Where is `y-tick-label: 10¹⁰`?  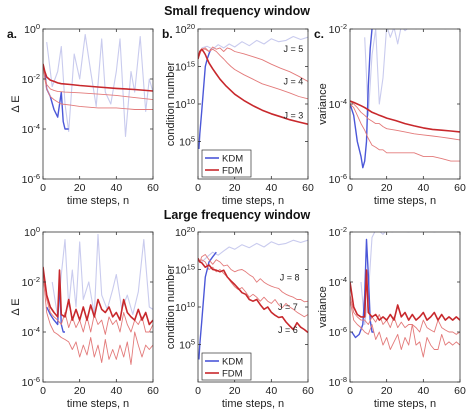 y-tick-label: 10¹⁰ is located at coordinates (185, 104).